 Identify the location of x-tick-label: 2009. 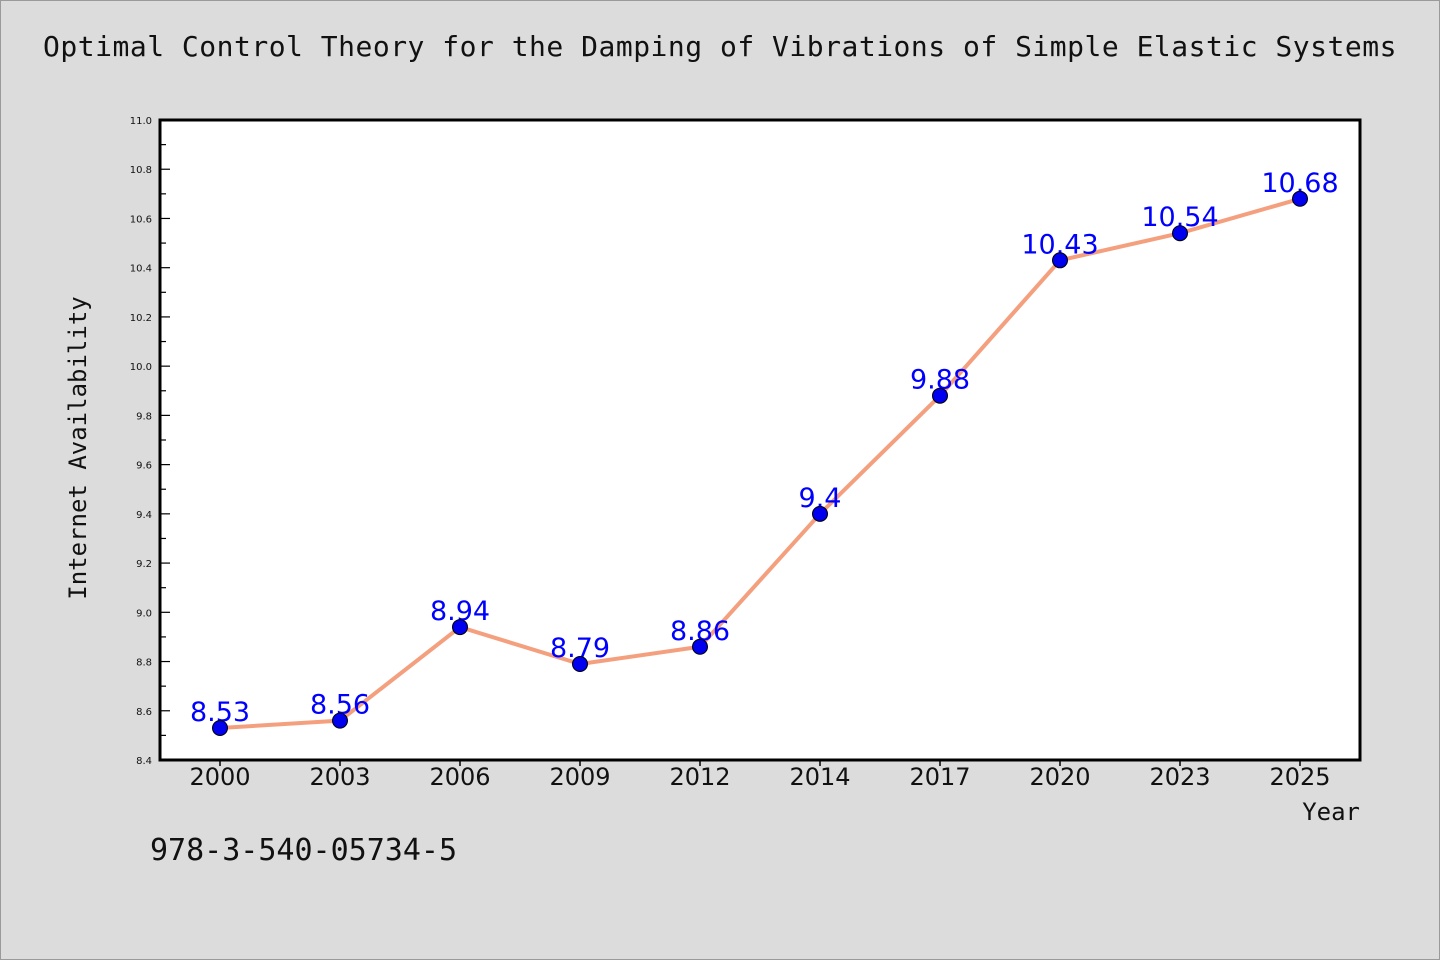
(579, 777).